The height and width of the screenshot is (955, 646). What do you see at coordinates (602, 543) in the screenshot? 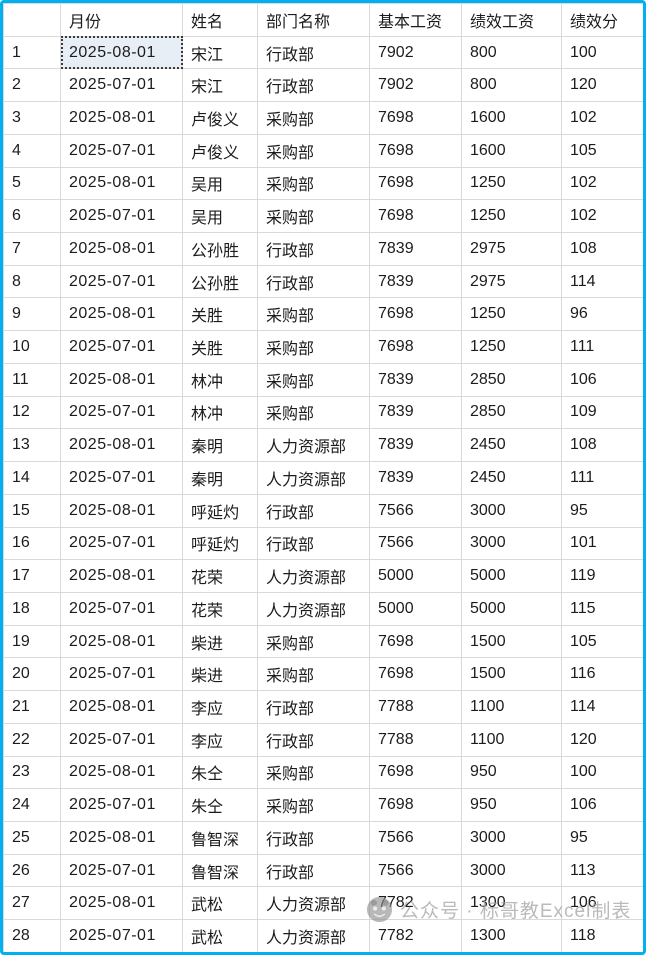
I see `cell-performance-score: 101` at bounding box center [602, 543].